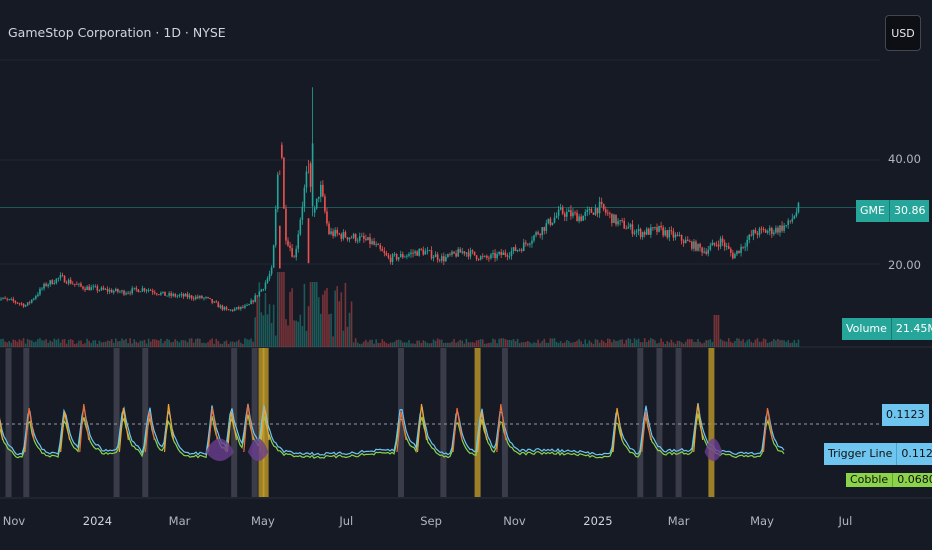 The width and height of the screenshot is (932, 550). Describe the element at coordinates (117, 32) in the screenshot. I see `symbol-title: GameStop Corporation · 1D · NYSE` at that location.